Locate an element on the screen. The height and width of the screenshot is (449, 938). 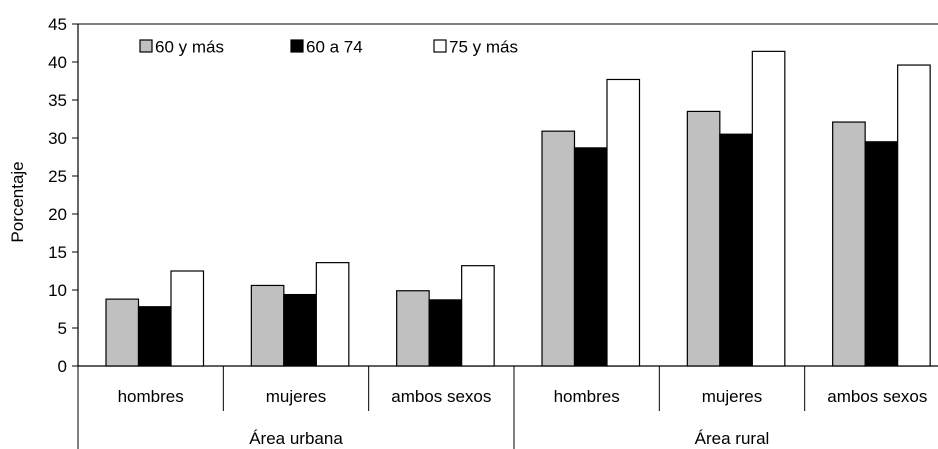
legend-label: 60 y más is located at coordinates (189, 47).